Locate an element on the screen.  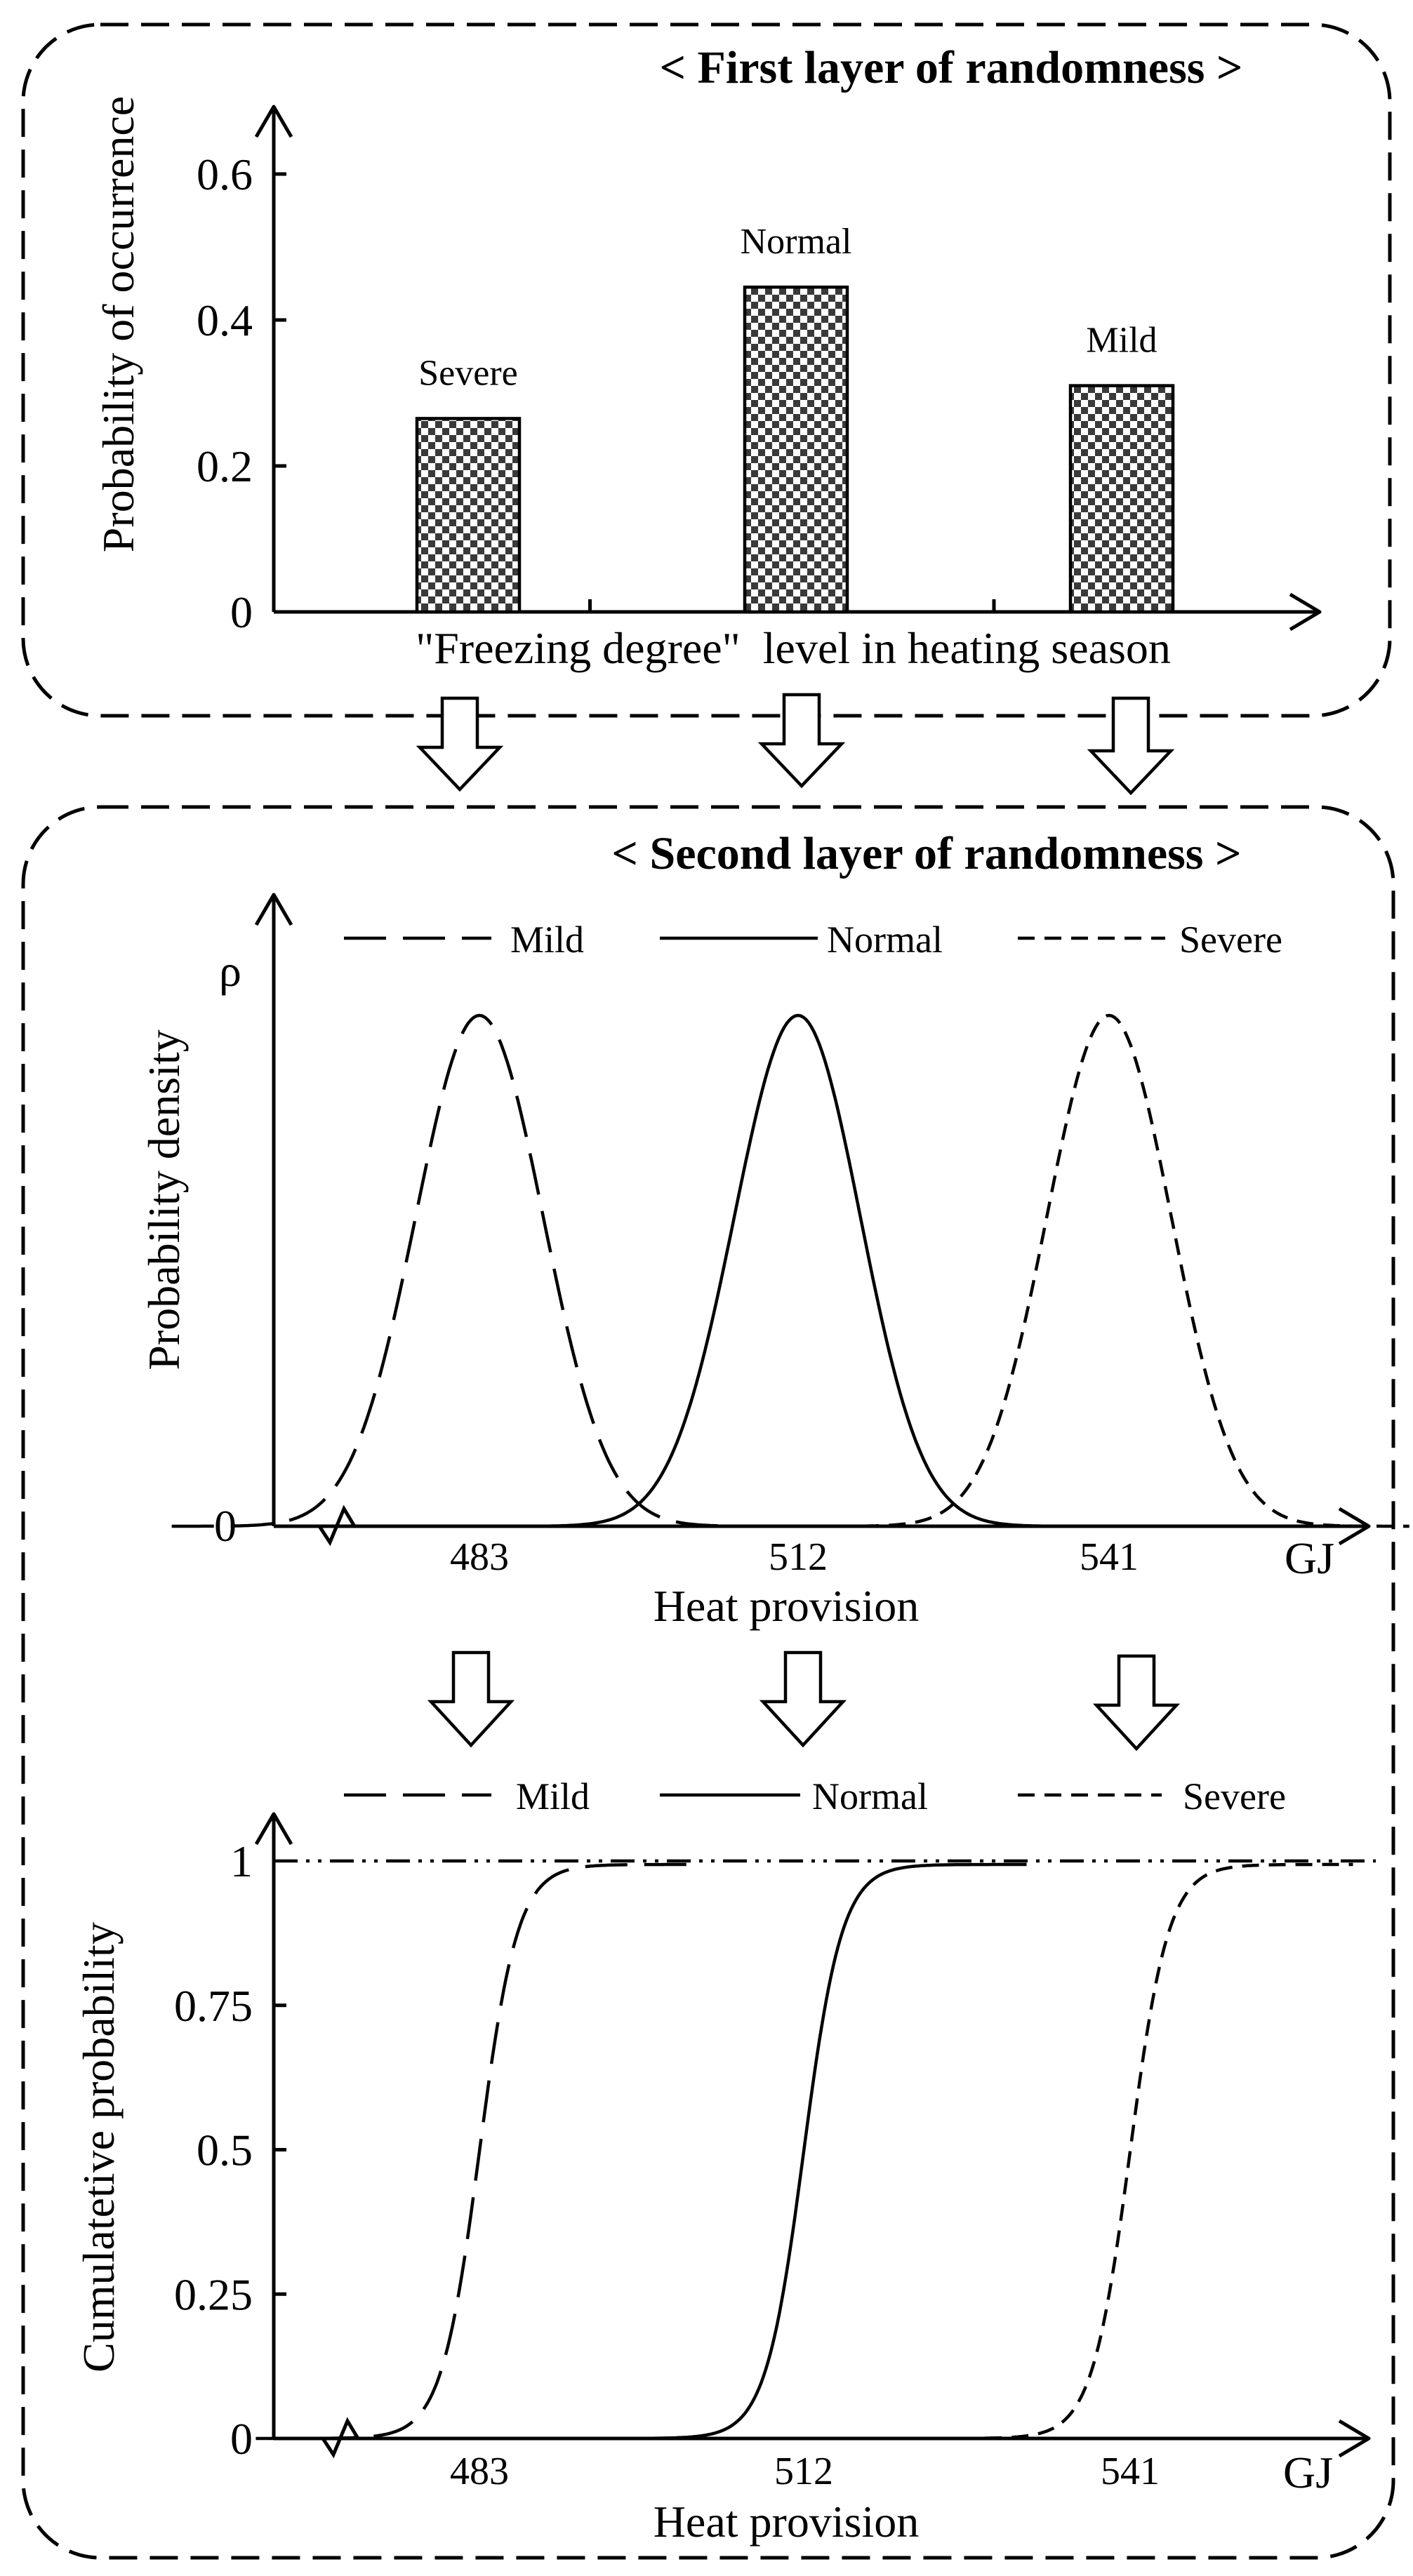
density-curve-normal is located at coordinates (794, 1270).